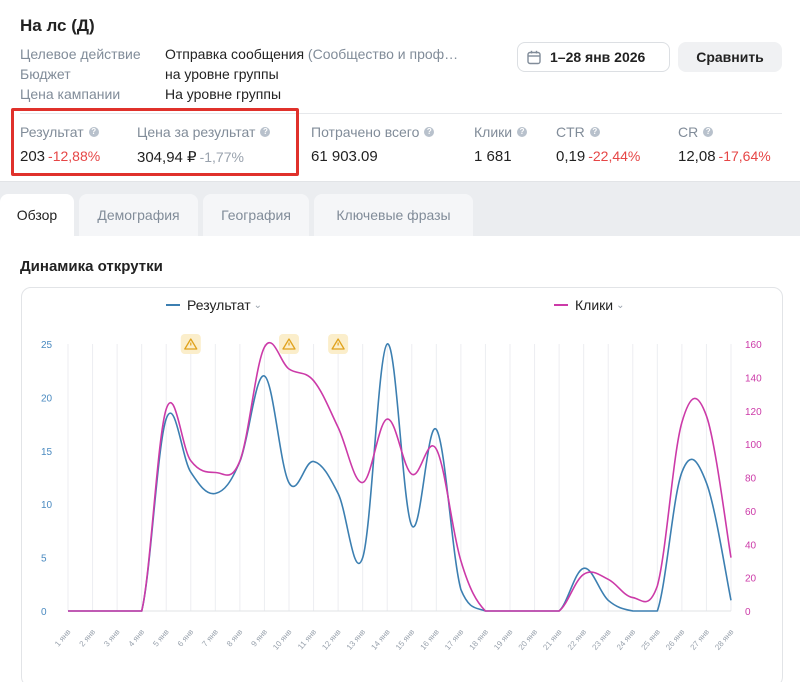 The width and height of the screenshot is (800, 682). Describe the element at coordinates (282, 640) in the screenshot. I see `x-tick-label: 10 янв` at that location.